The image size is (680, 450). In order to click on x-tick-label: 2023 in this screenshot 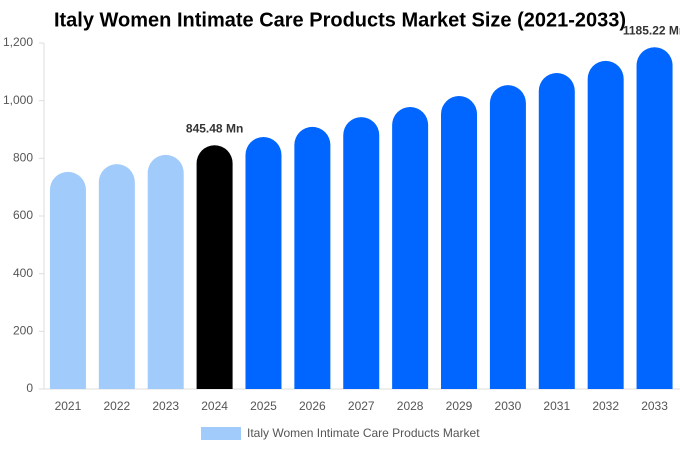, I will do `click(165, 406)`.